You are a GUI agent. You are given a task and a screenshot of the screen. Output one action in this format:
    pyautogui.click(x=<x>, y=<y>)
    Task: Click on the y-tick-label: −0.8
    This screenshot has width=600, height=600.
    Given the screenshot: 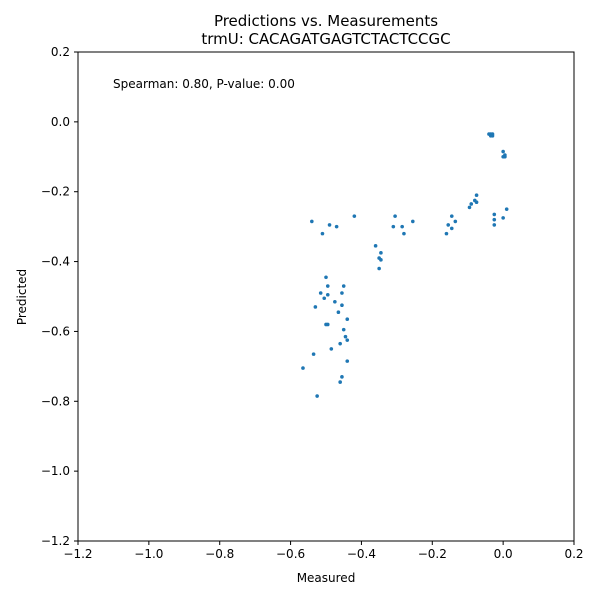 What is the action you would take?
    pyautogui.click(x=55, y=401)
    